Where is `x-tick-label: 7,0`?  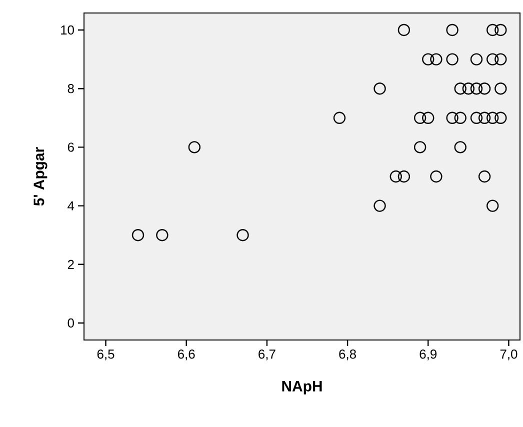
x-tick-label: 7,0 is located at coordinates (509, 355).